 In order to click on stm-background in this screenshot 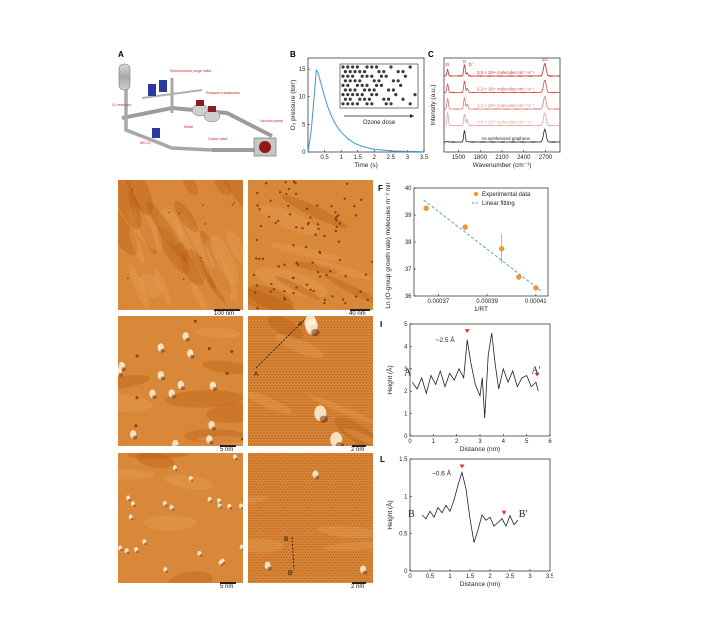, I will do `click(310, 245)`.